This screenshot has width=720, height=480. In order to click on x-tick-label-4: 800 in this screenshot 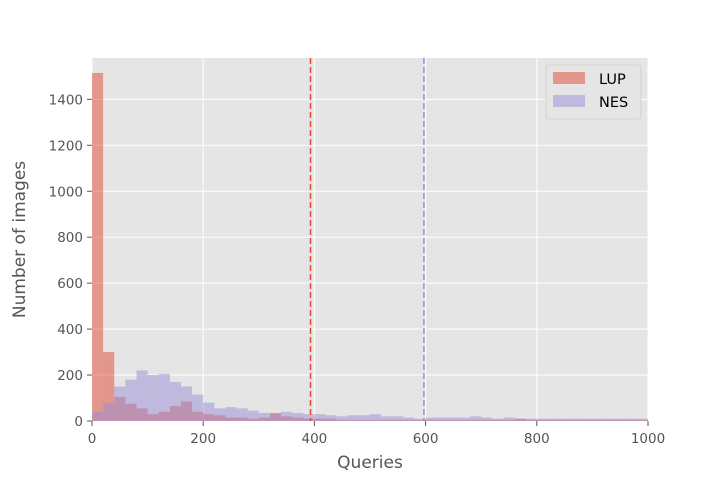, I will do `click(537, 439)`.